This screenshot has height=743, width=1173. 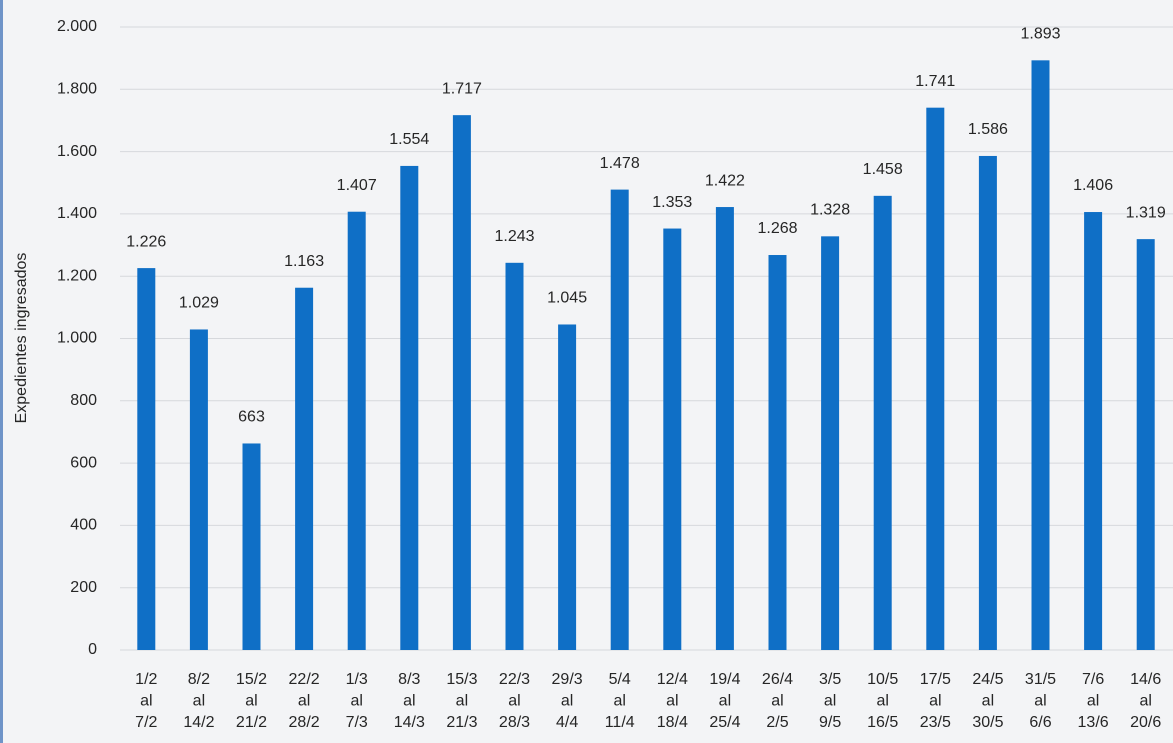 What do you see at coordinates (357, 185) in the screenshot?
I see `value-label: 1.407` at bounding box center [357, 185].